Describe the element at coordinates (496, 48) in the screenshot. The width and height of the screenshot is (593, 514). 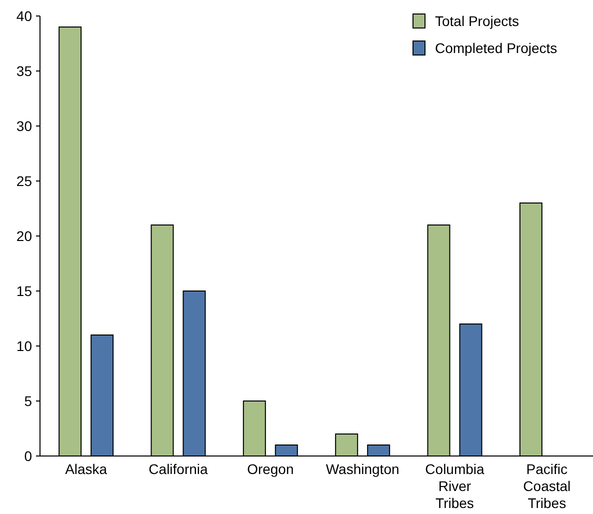
I see `legend-label: Completed Projects` at that location.